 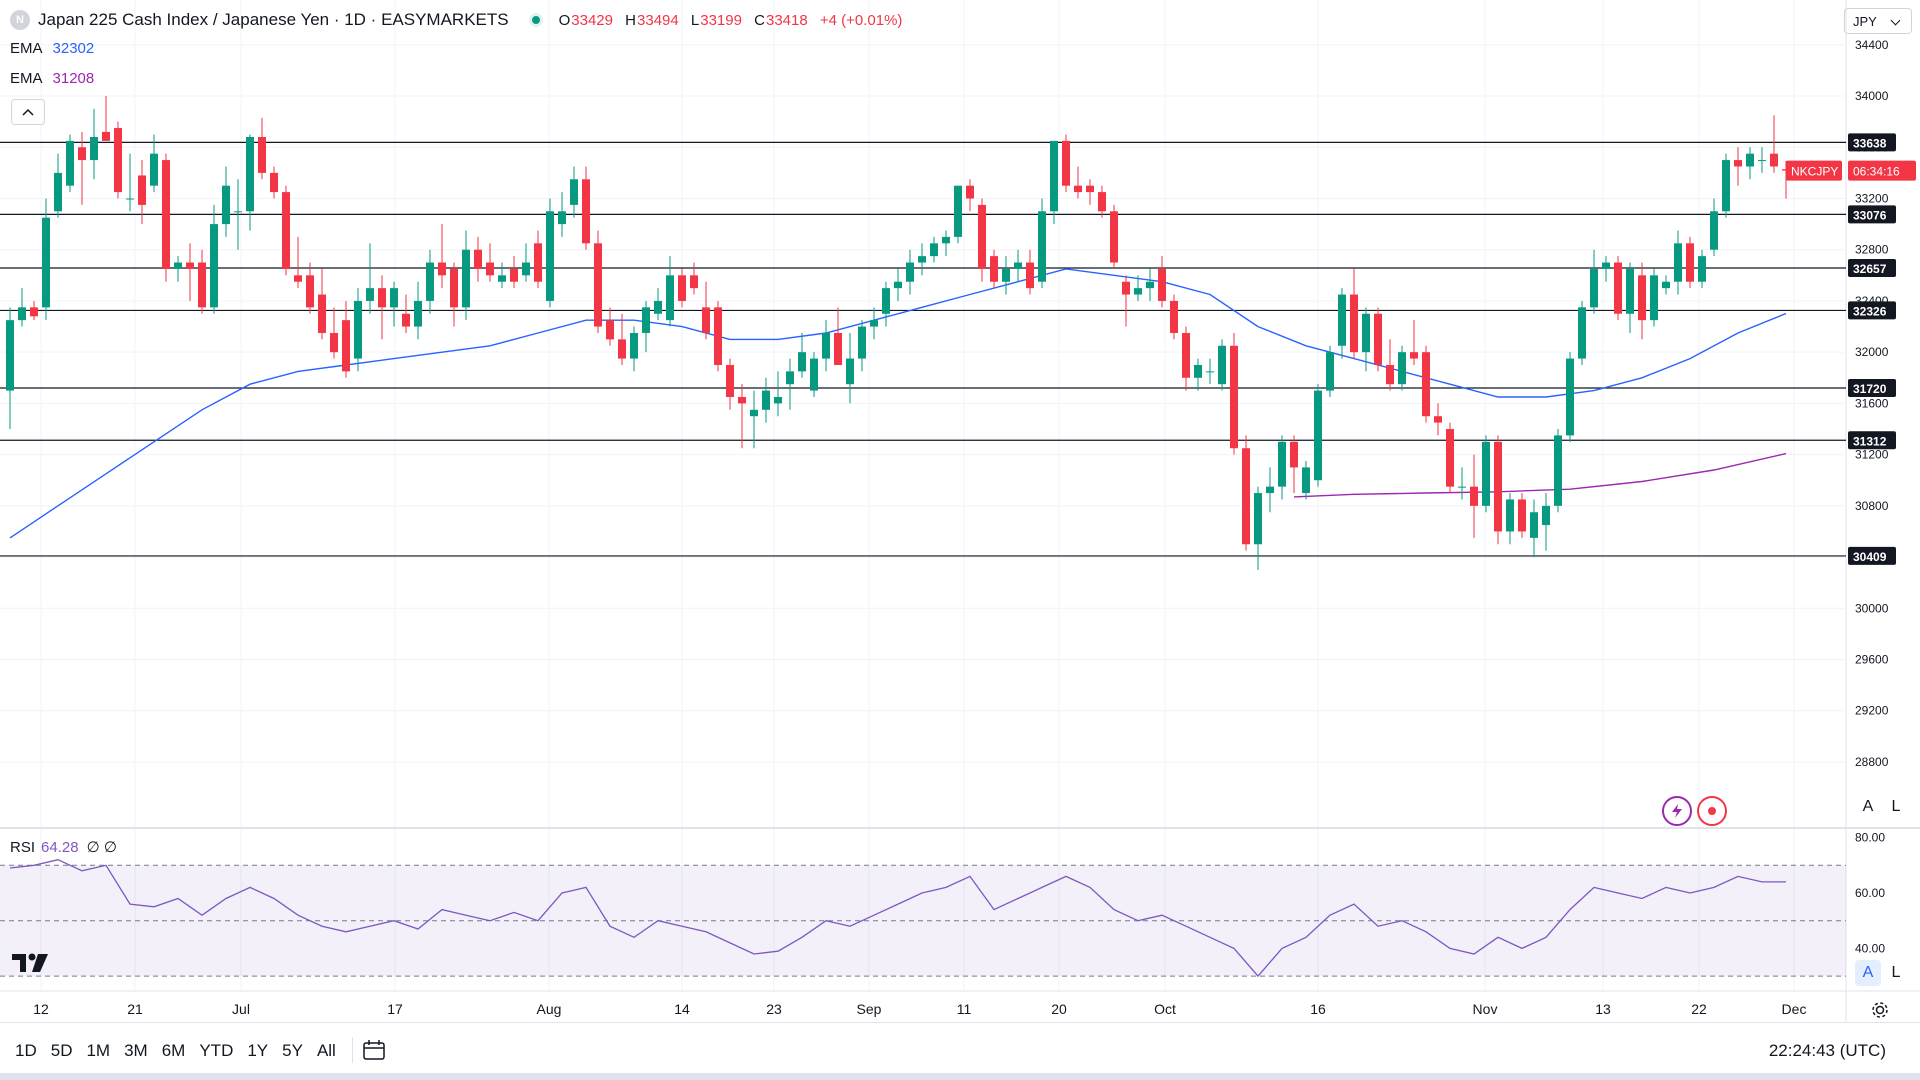 I want to click on level-price-label: 32657, so click(x=1870, y=269).